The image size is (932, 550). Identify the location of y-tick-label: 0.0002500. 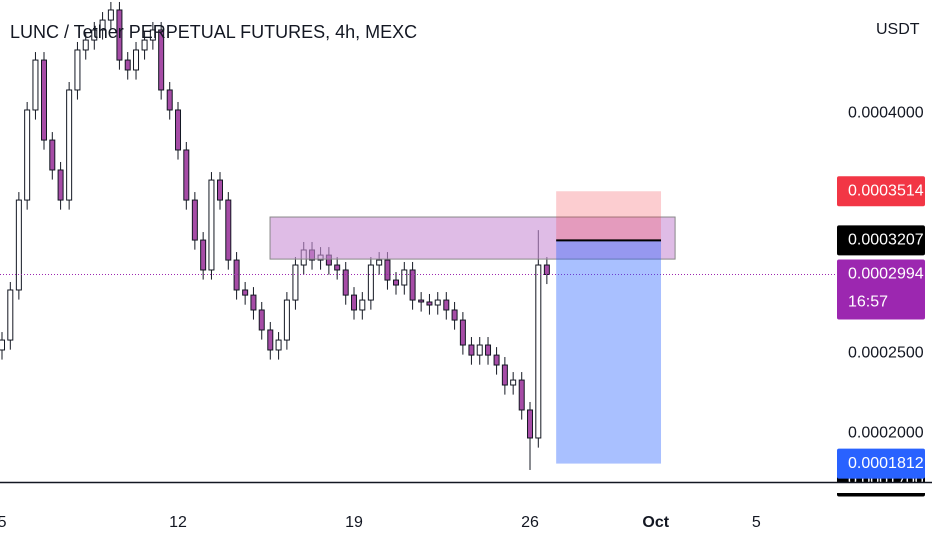
(886, 353).